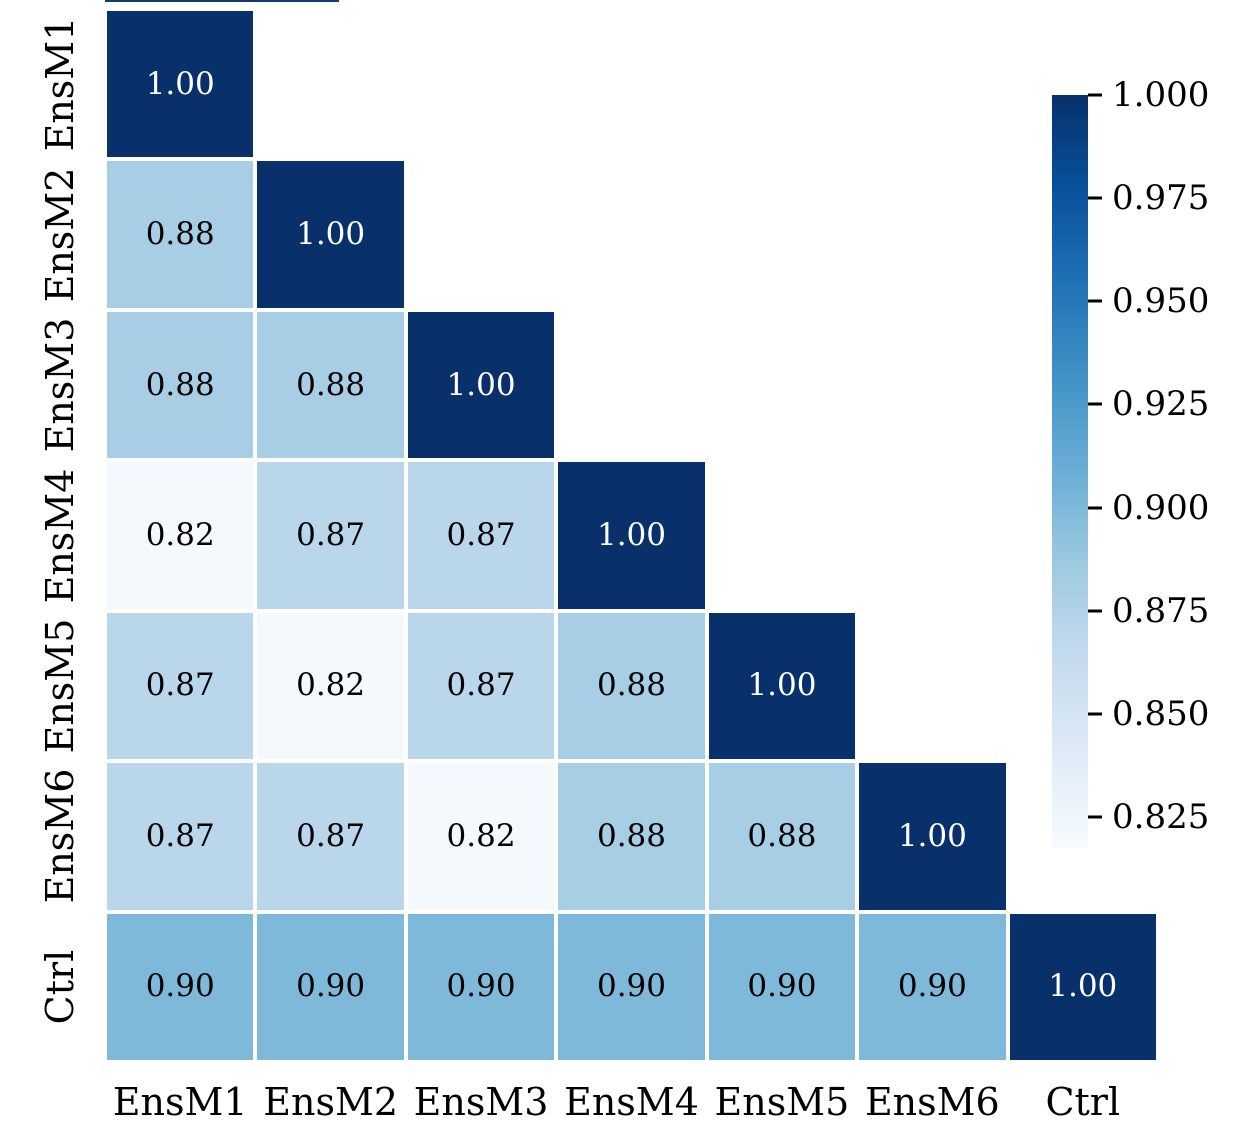  I want to click on colorbar-tick-mark-0.975, so click(1095, 198).